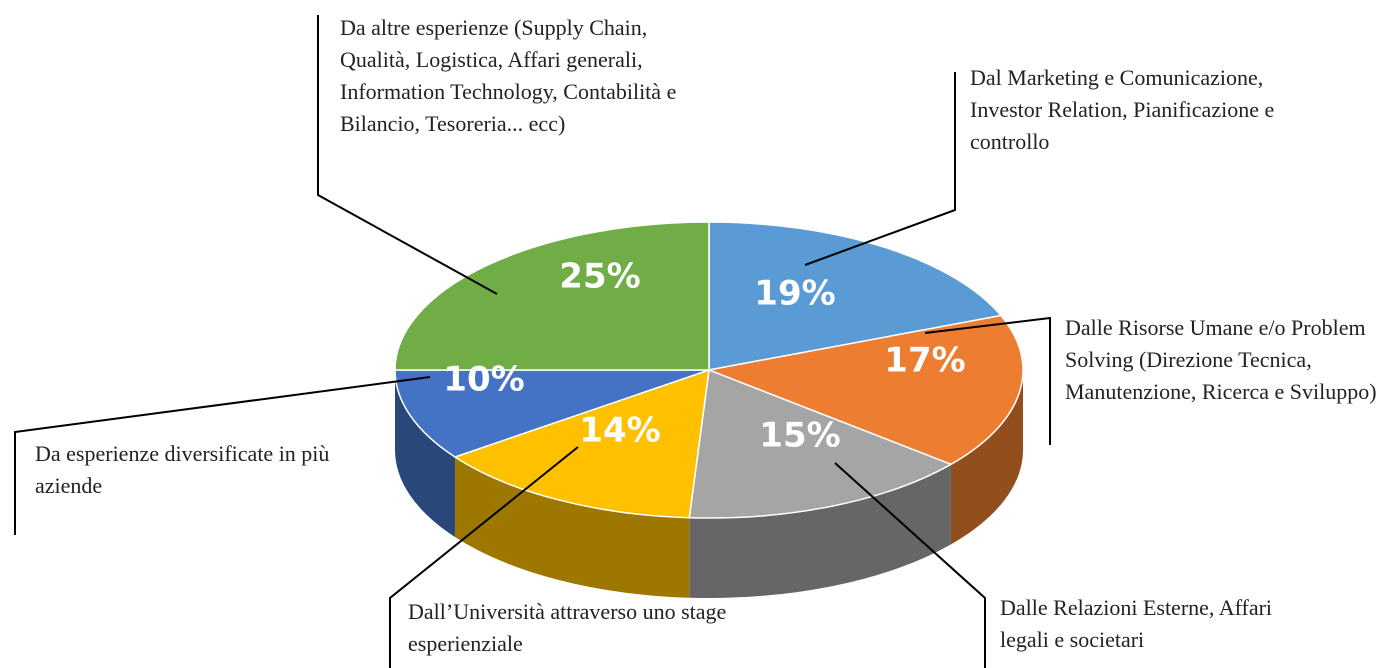 The width and height of the screenshot is (1400, 668). Describe the element at coordinates (794, 294) in the screenshot. I see `data-label: 19%` at that location.